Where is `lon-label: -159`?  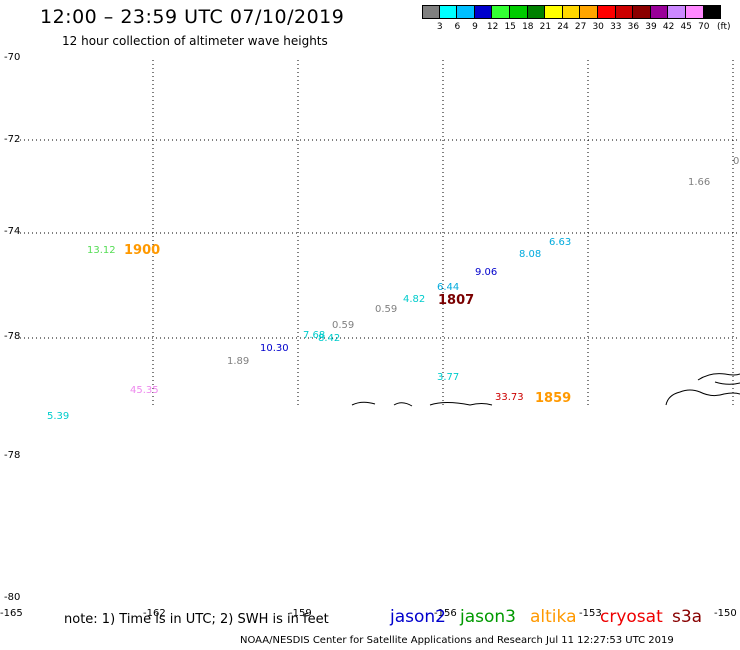 lon-label: -159 is located at coordinates (300, 613).